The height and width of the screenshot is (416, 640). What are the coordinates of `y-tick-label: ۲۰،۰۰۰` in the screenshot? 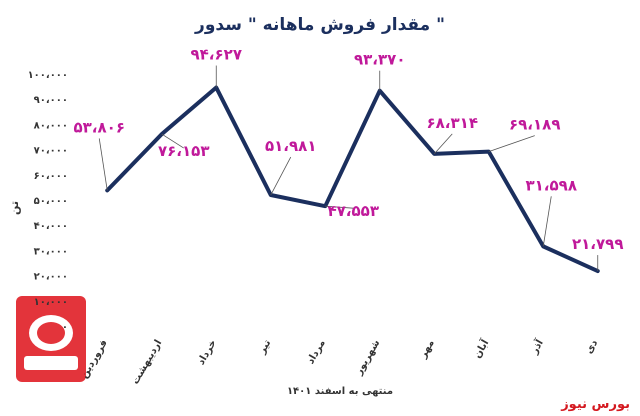 It's located at (51, 277).